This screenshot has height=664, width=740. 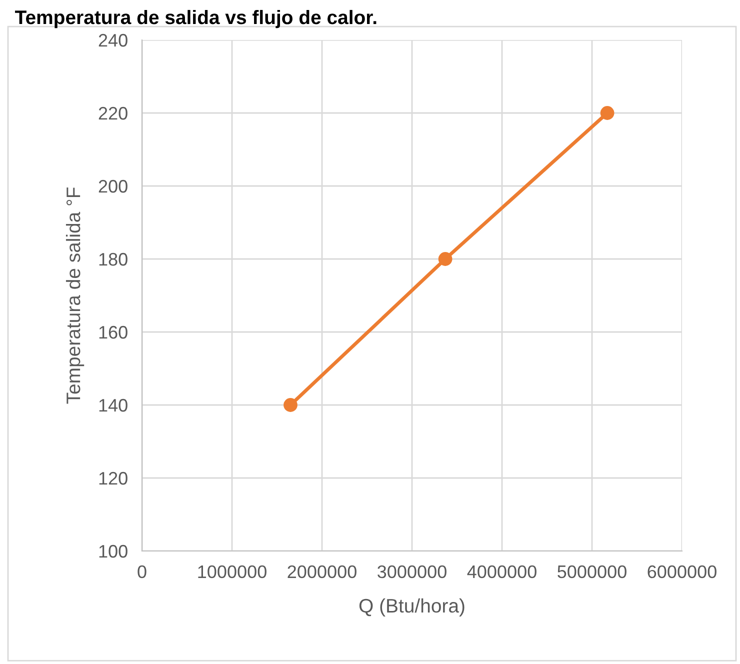 What do you see at coordinates (142, 571) in the screenshot?
I see `x-tick-label: 0` at bounding box center [142, 571].